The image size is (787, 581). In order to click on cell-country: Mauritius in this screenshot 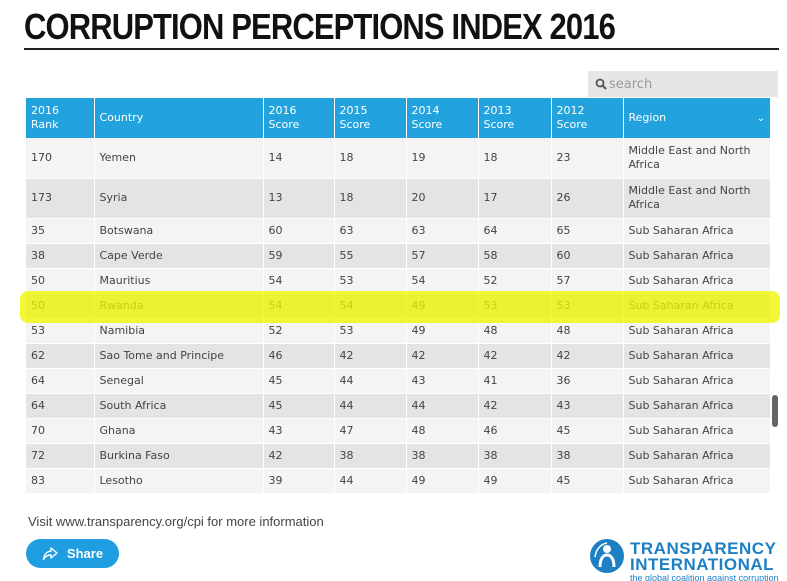, I will do `click(179, 281)`.